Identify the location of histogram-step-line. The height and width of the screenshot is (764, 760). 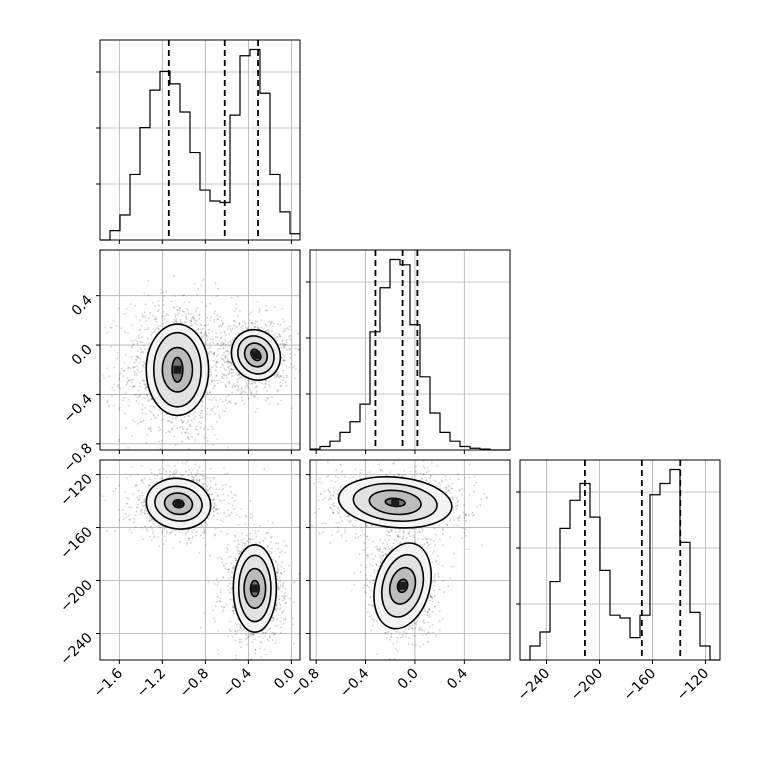
(200, 145).